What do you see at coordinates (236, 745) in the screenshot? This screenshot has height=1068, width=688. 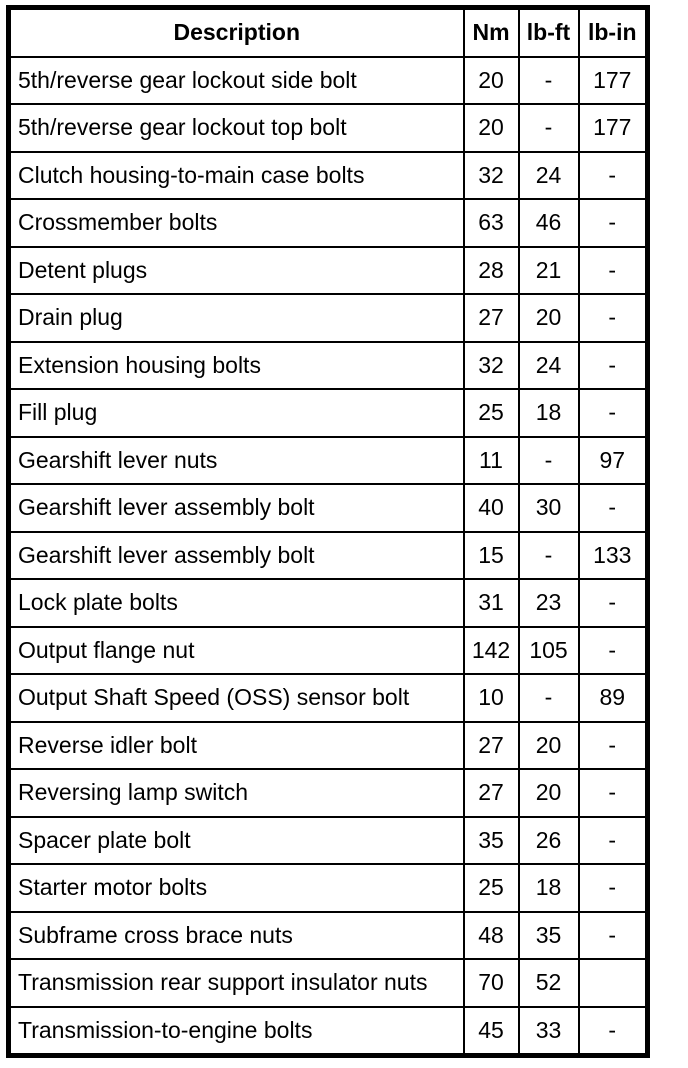 I see `description-cell: Reverse idler bolt` at bounding box center [236, 745].